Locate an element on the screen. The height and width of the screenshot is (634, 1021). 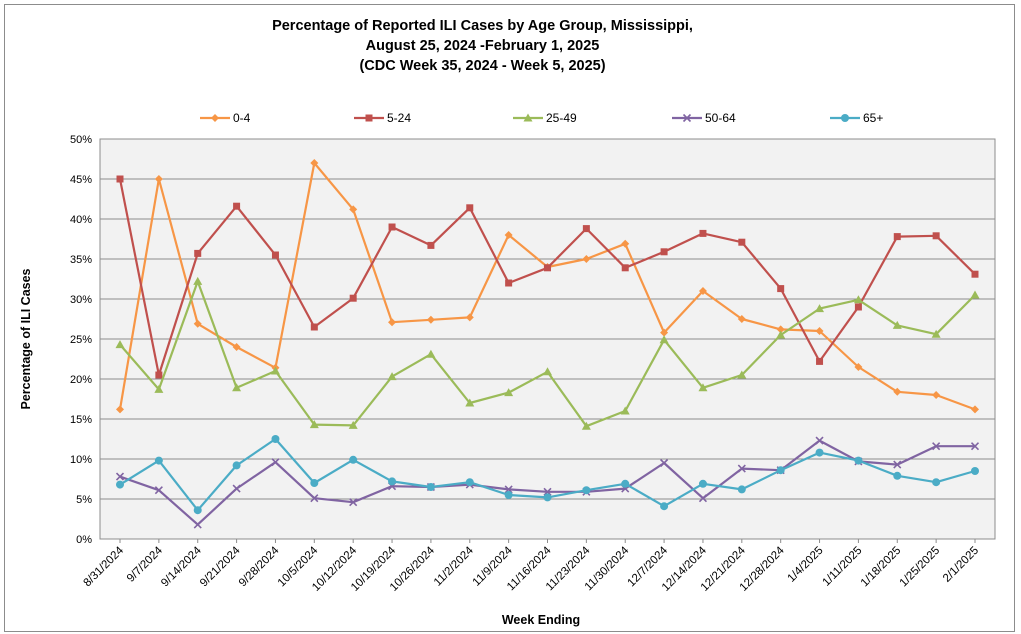
x-tick-label: 2/1/2025 is located at coordinates (961, 565).